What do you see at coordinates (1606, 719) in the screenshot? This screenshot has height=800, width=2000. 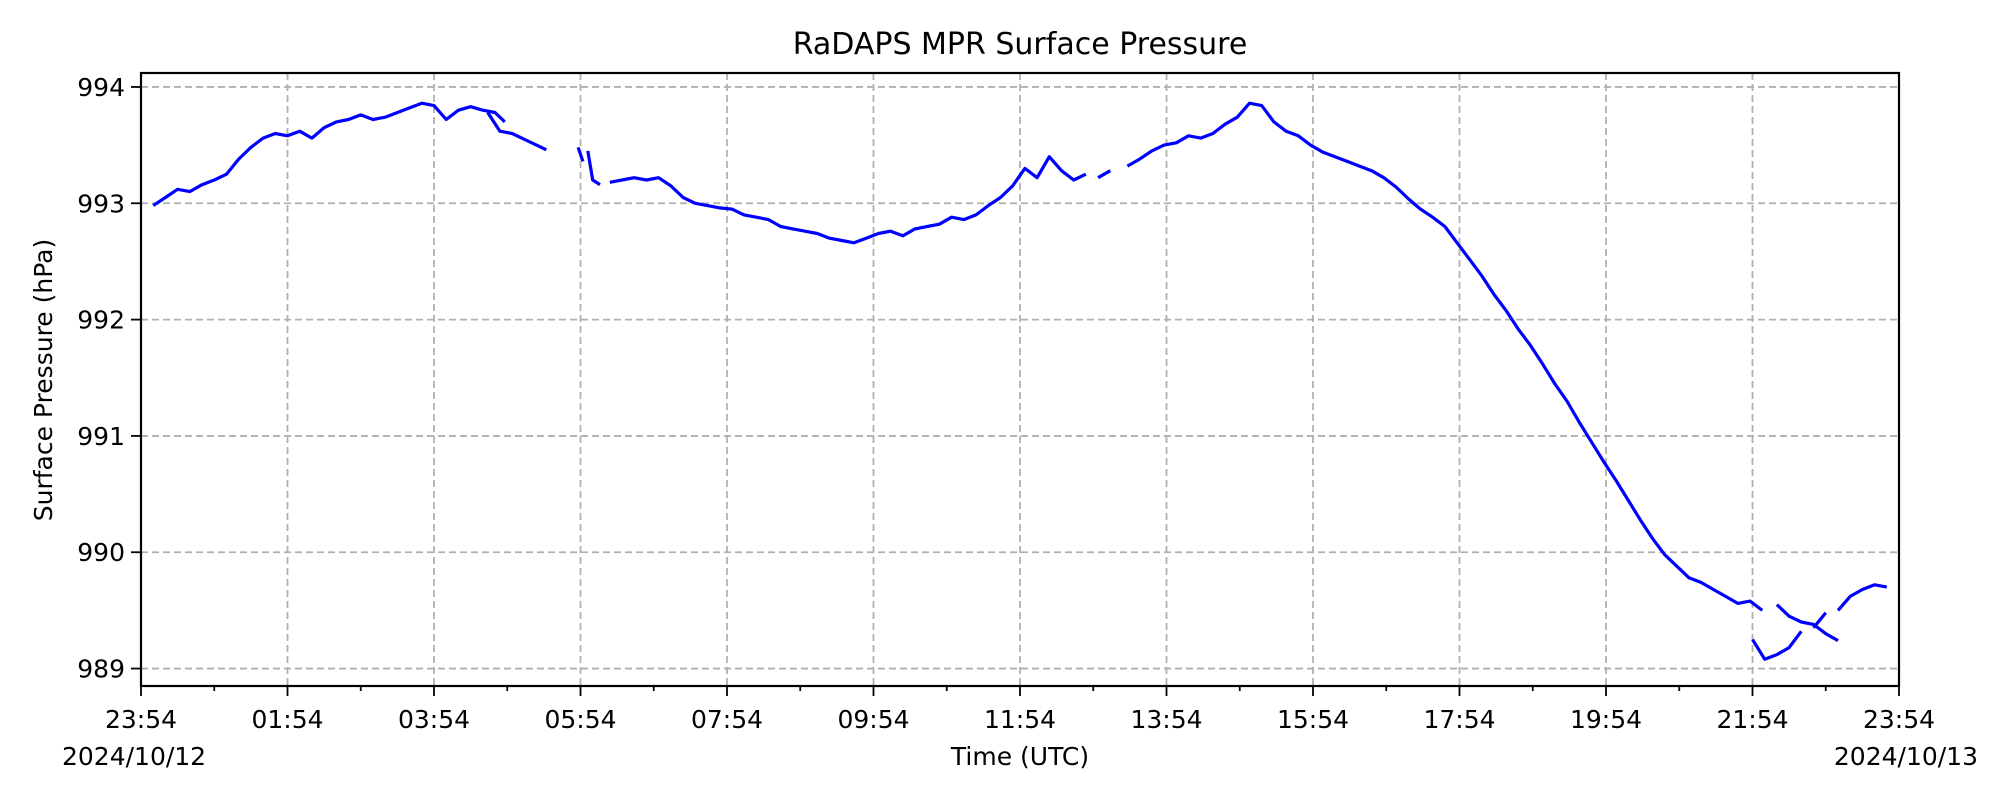 I see `x-tick-label: 19:54` at bounding box center [1606, 719].